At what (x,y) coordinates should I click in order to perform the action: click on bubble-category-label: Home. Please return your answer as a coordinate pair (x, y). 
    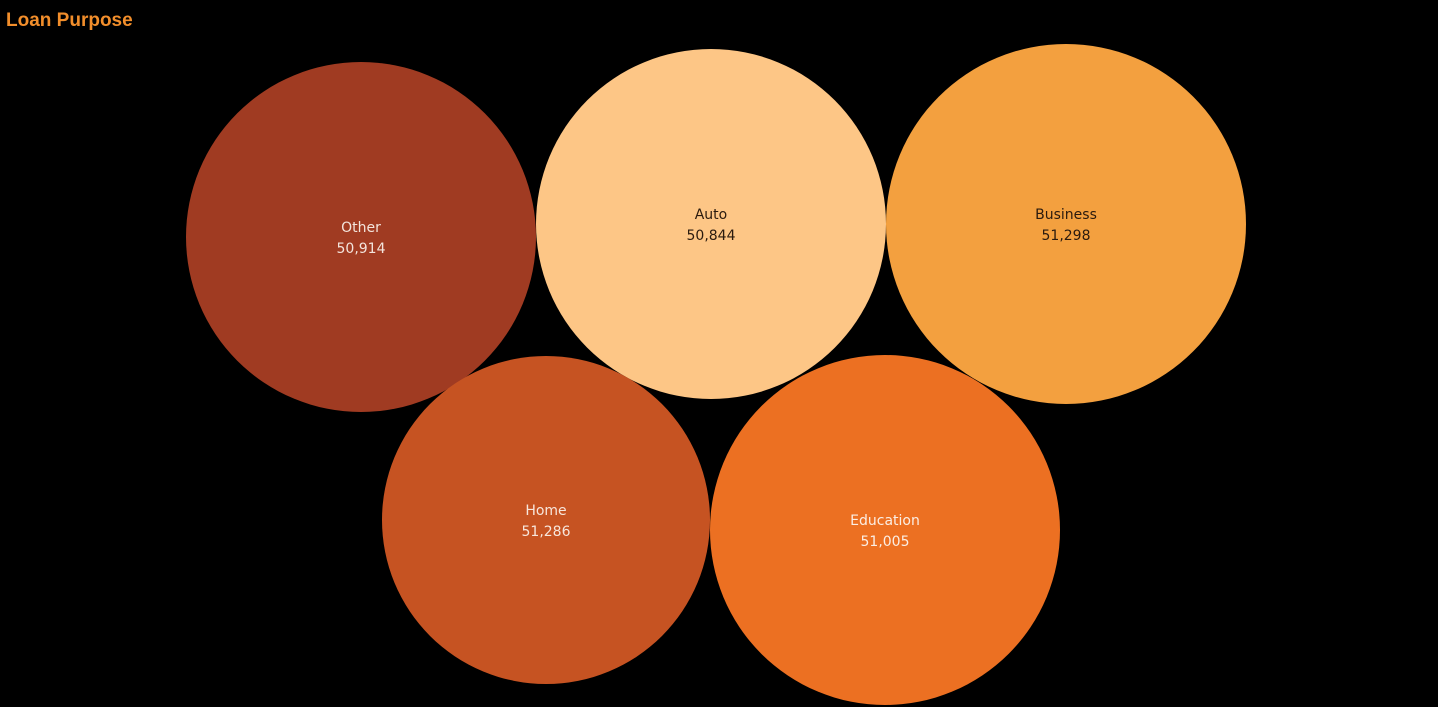
    Looking at the image, I should click on (545, 511).